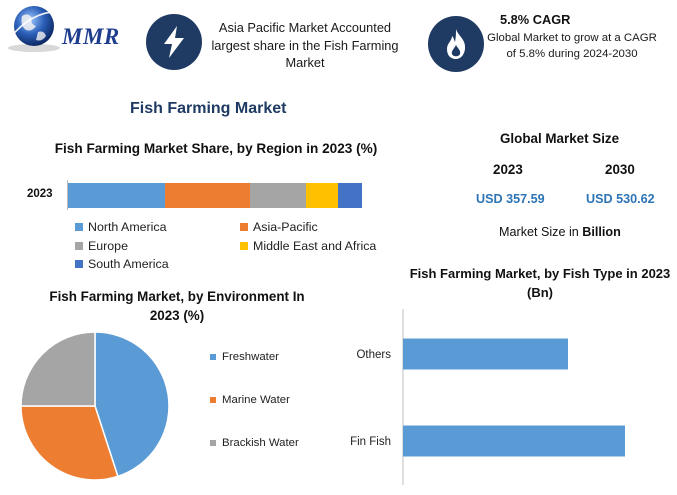 The height and width of the screenshot is (495, 677). I want to click on market-size-value-2030: USD 530.62, so click(620, 199).